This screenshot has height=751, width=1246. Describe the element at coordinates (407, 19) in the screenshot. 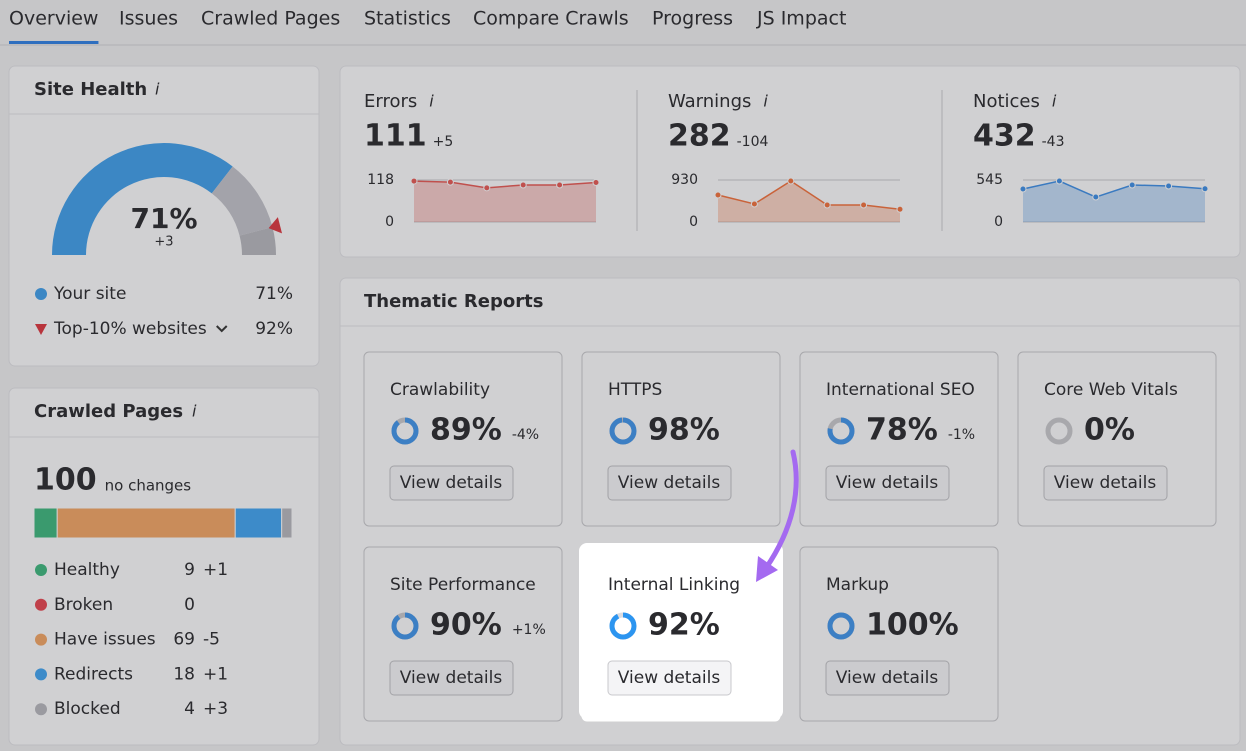

I see `tab: Statistics` at that location.